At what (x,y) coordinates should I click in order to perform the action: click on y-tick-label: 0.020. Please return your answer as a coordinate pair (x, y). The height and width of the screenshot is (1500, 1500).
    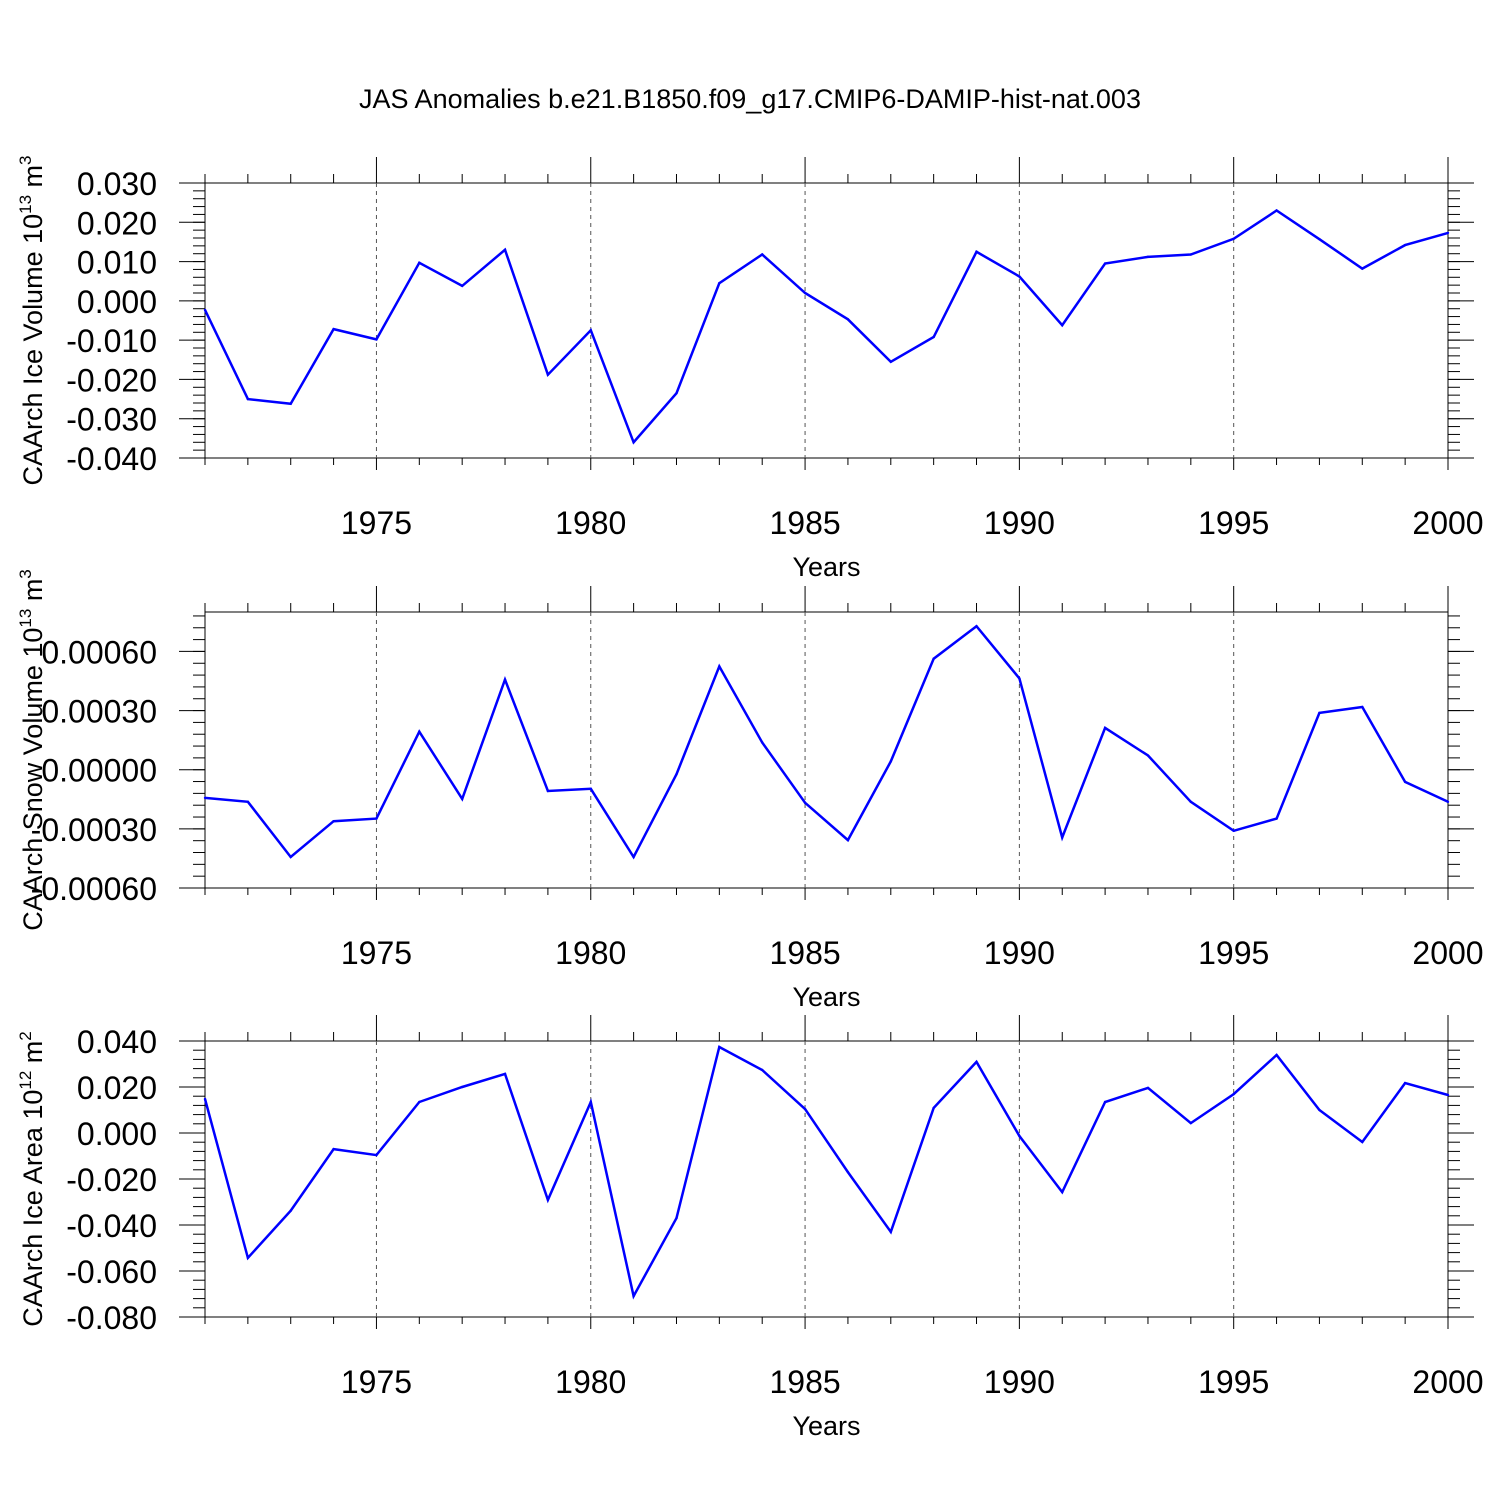
    Looking at the image, I should click on (117, 223).